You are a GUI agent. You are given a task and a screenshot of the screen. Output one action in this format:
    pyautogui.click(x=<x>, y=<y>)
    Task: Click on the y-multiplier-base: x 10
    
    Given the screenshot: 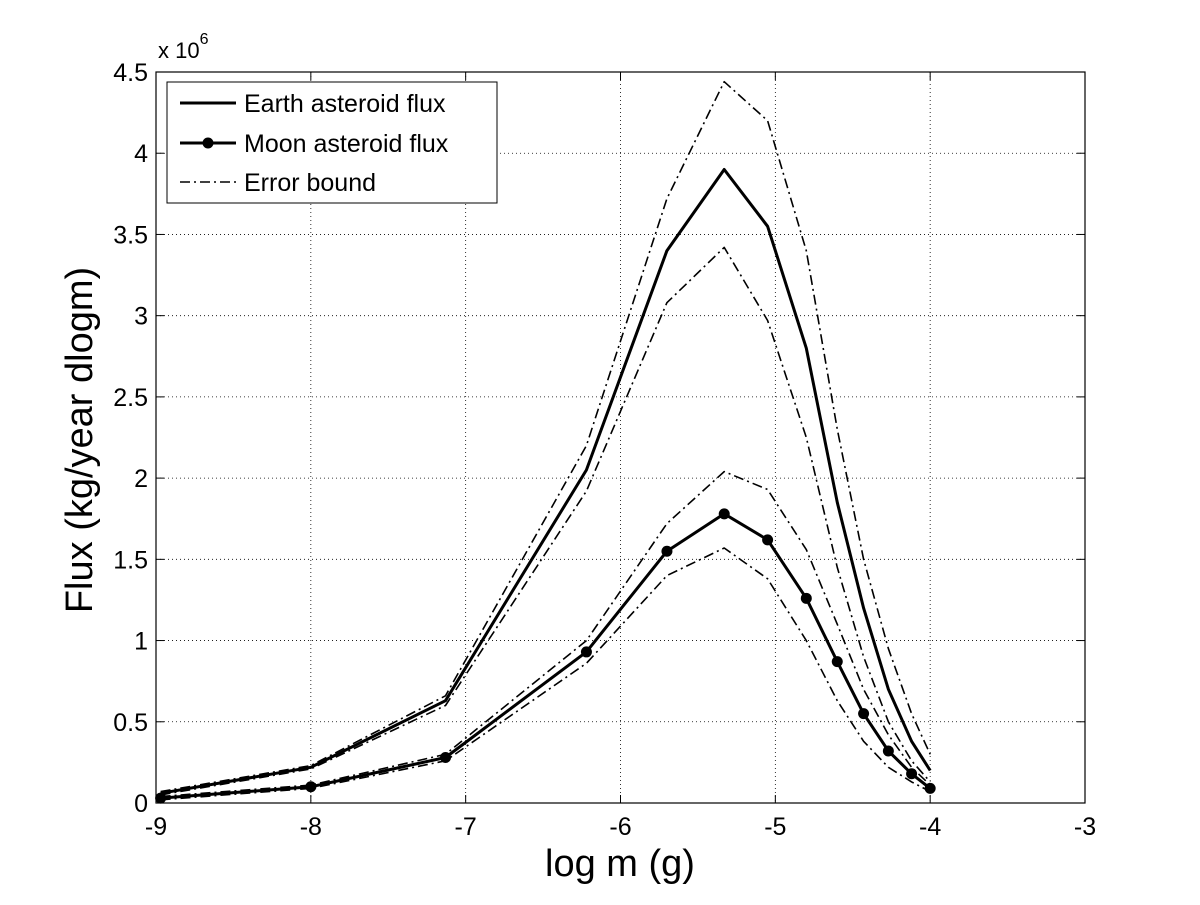 What is the action you would take?
    pyautogui.click(x=179, y=50)
    